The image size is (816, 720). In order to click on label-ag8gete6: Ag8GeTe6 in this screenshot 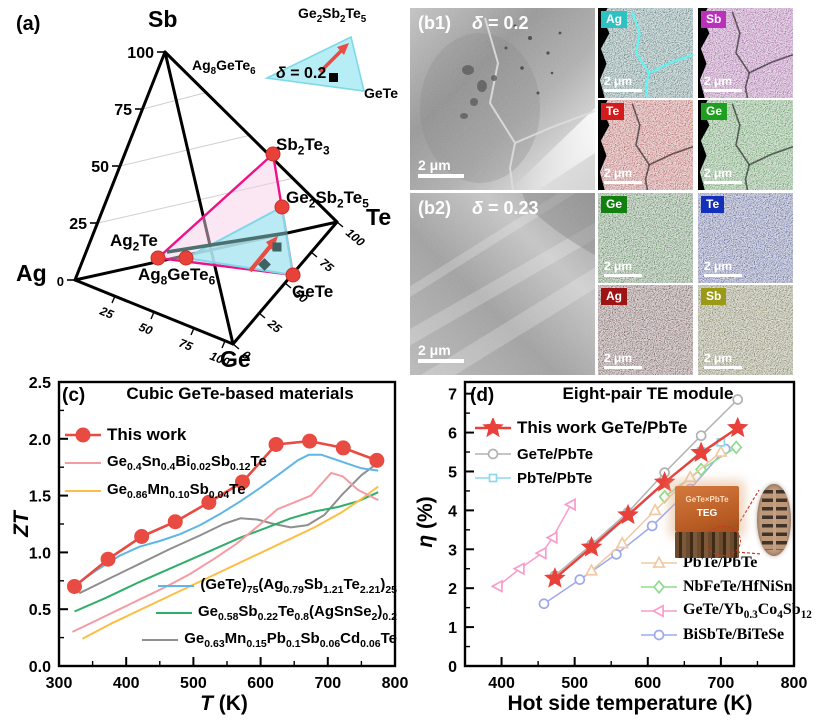, I will do `click(177, 276)`.